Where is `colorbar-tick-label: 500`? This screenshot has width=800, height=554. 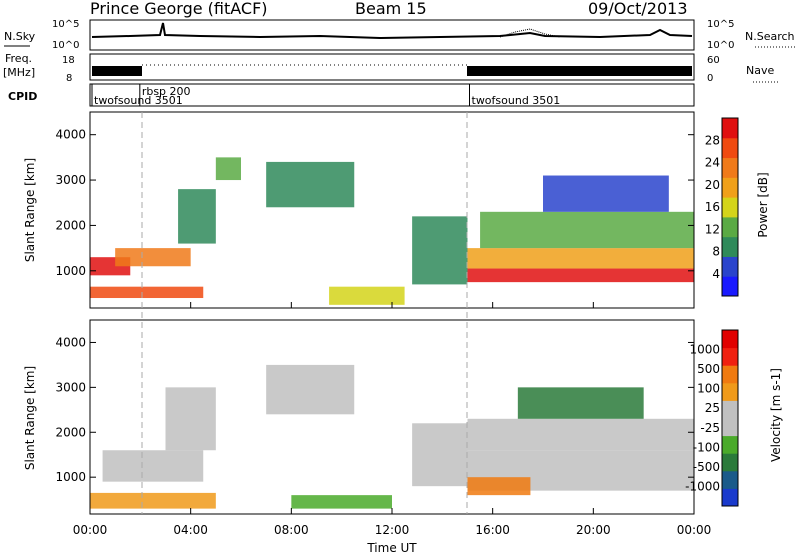
colorbar-tick-label: 500 is located at coordinates (708, 369).